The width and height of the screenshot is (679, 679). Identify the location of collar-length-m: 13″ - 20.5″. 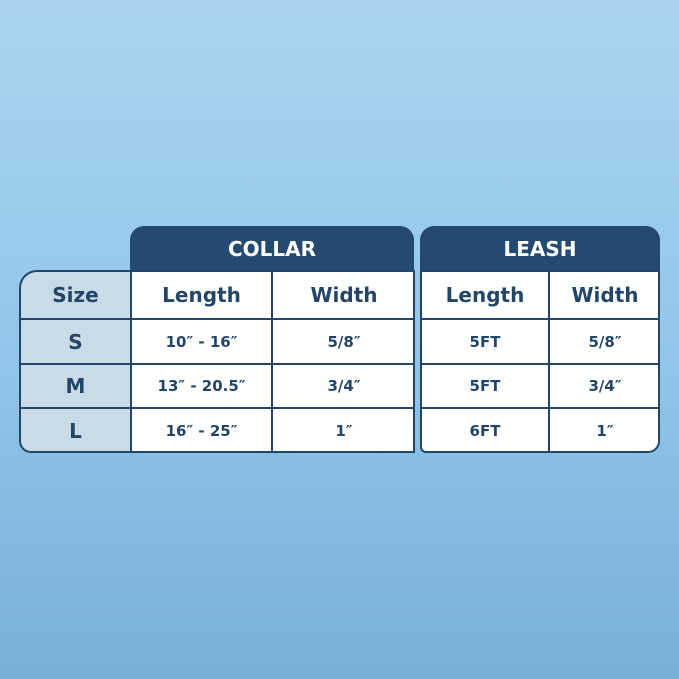
(202, 387).